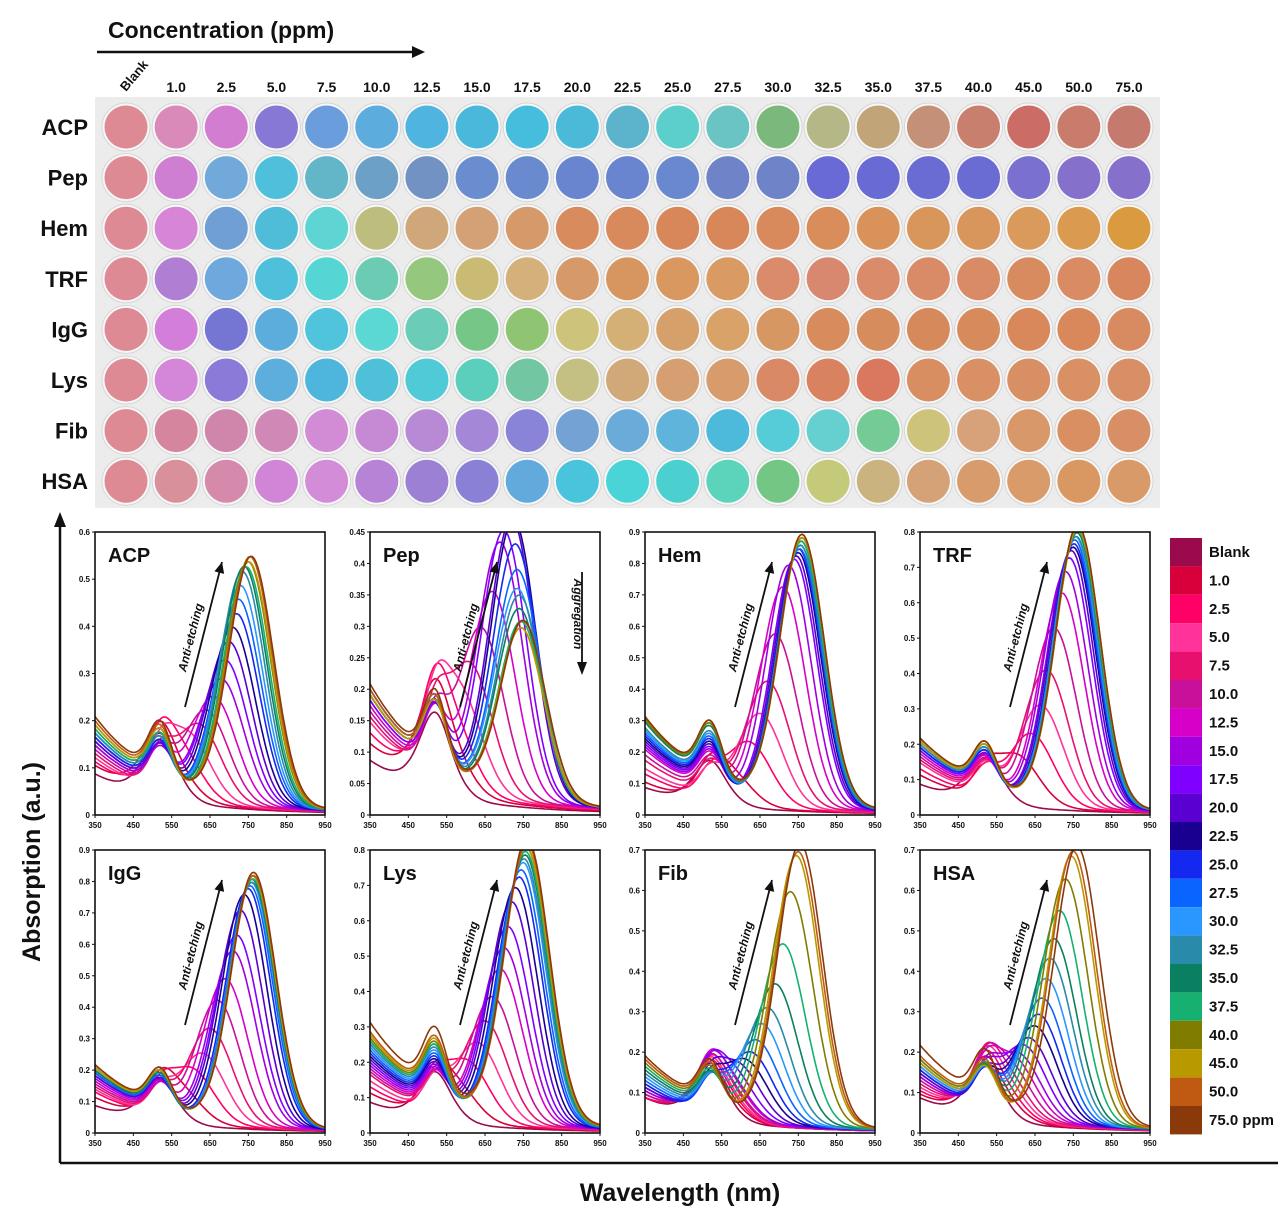 The width and height of the screenshot is (1285, 1218). What do you see at coordinates (68, 178) in the screenshot?
I see `row-label: Pep` at bounding box center [68, 178].